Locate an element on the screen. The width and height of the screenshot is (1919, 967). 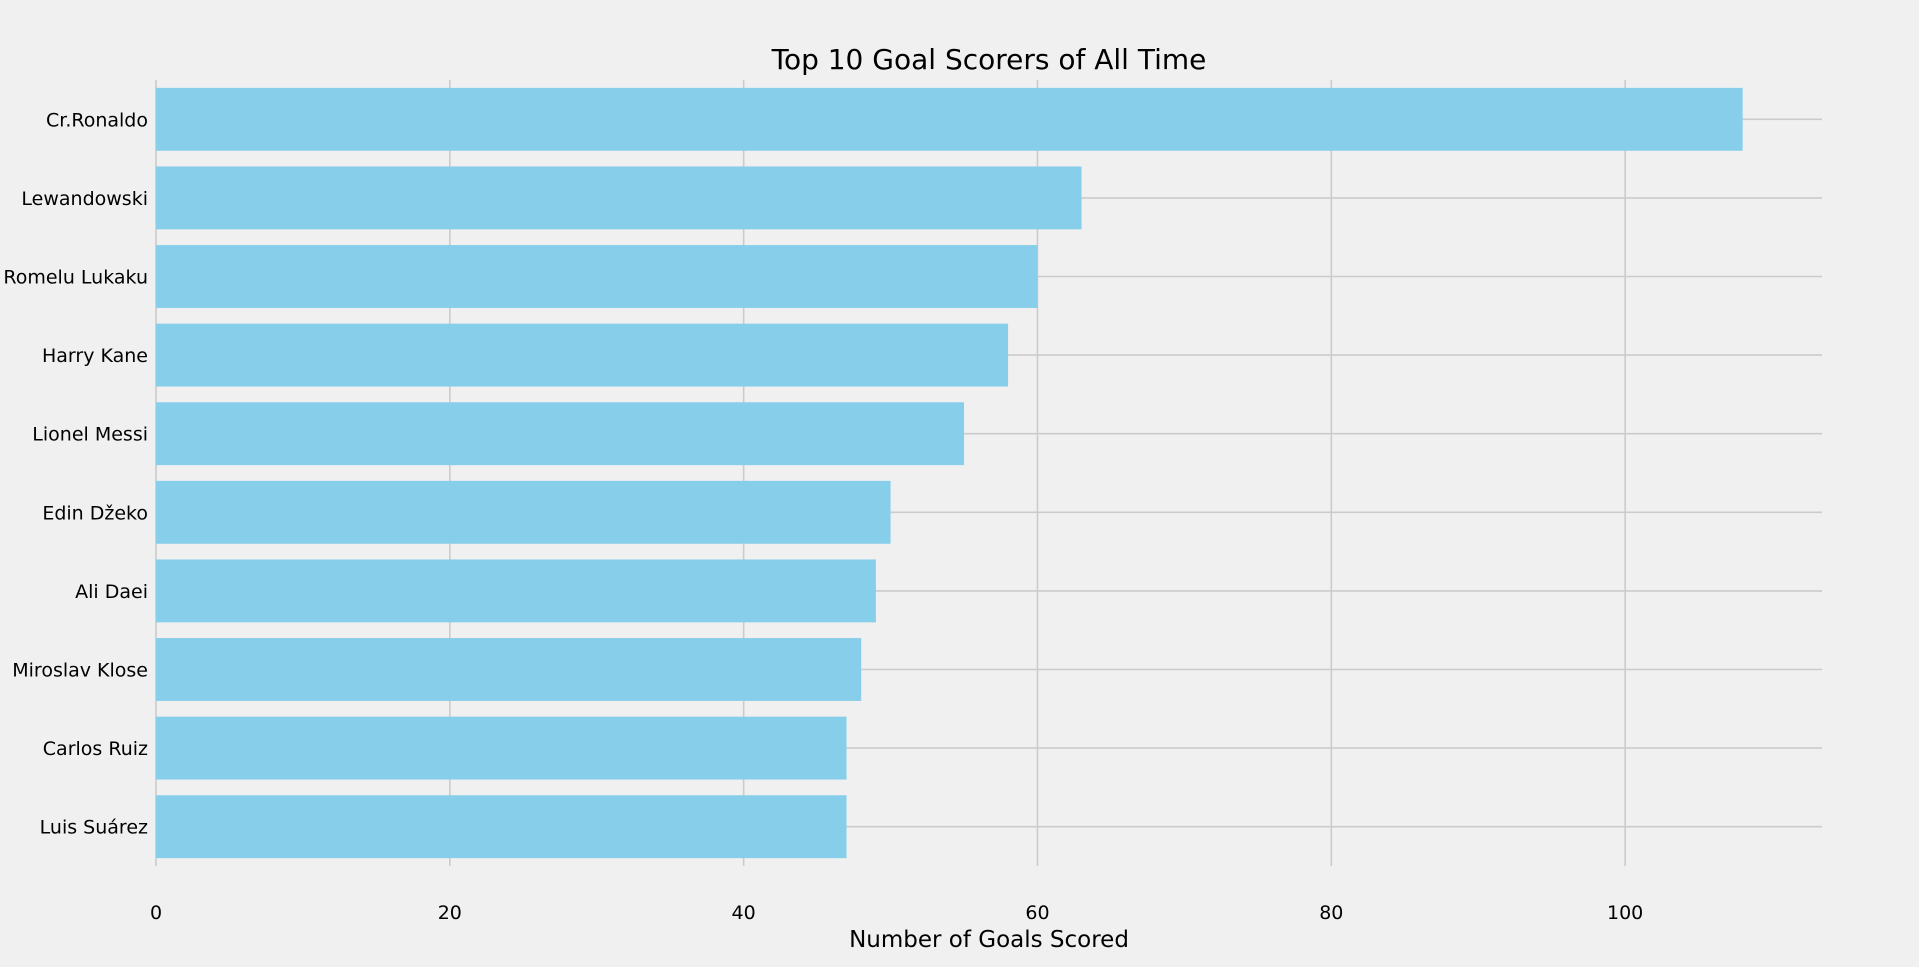
x-tick-label: 40 is located at coordinates (744, 913).